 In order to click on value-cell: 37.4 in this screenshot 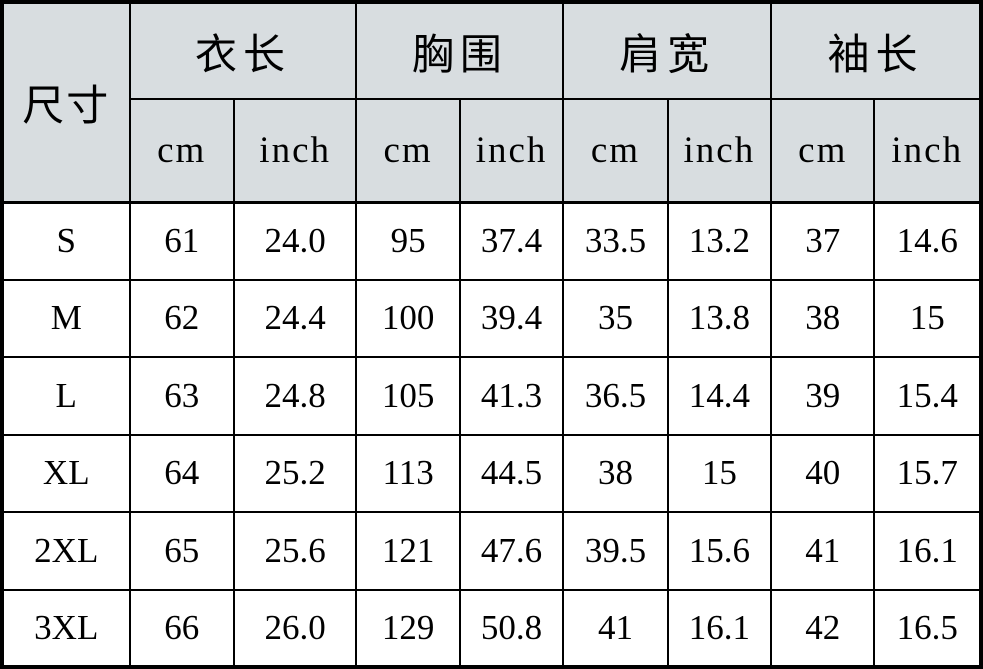, I will do `click(511, 241)`.